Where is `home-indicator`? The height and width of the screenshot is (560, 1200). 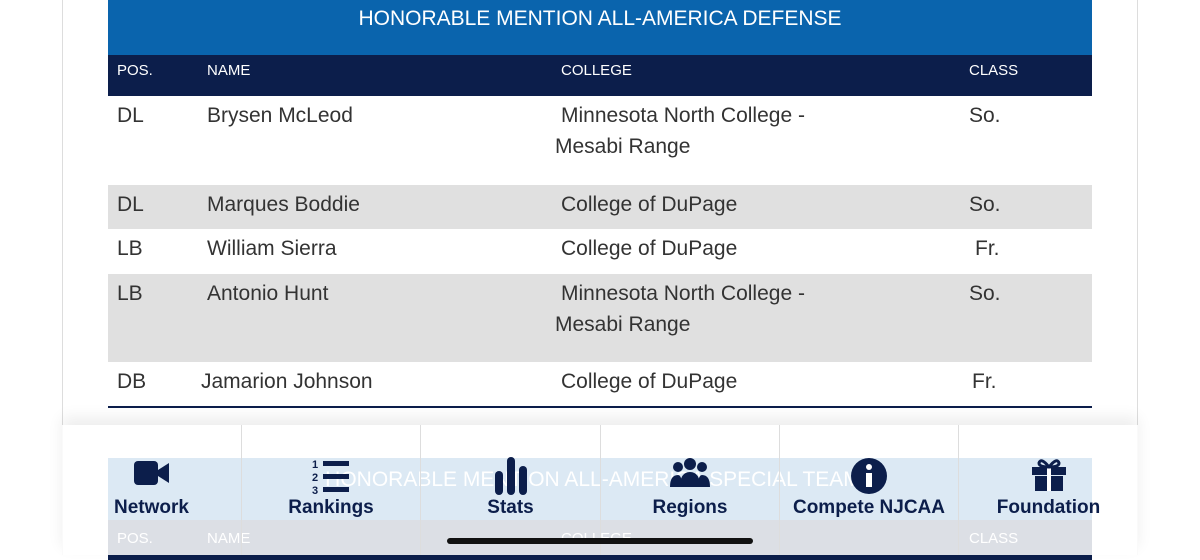 home-indicator is located at coordinates (600, 541).